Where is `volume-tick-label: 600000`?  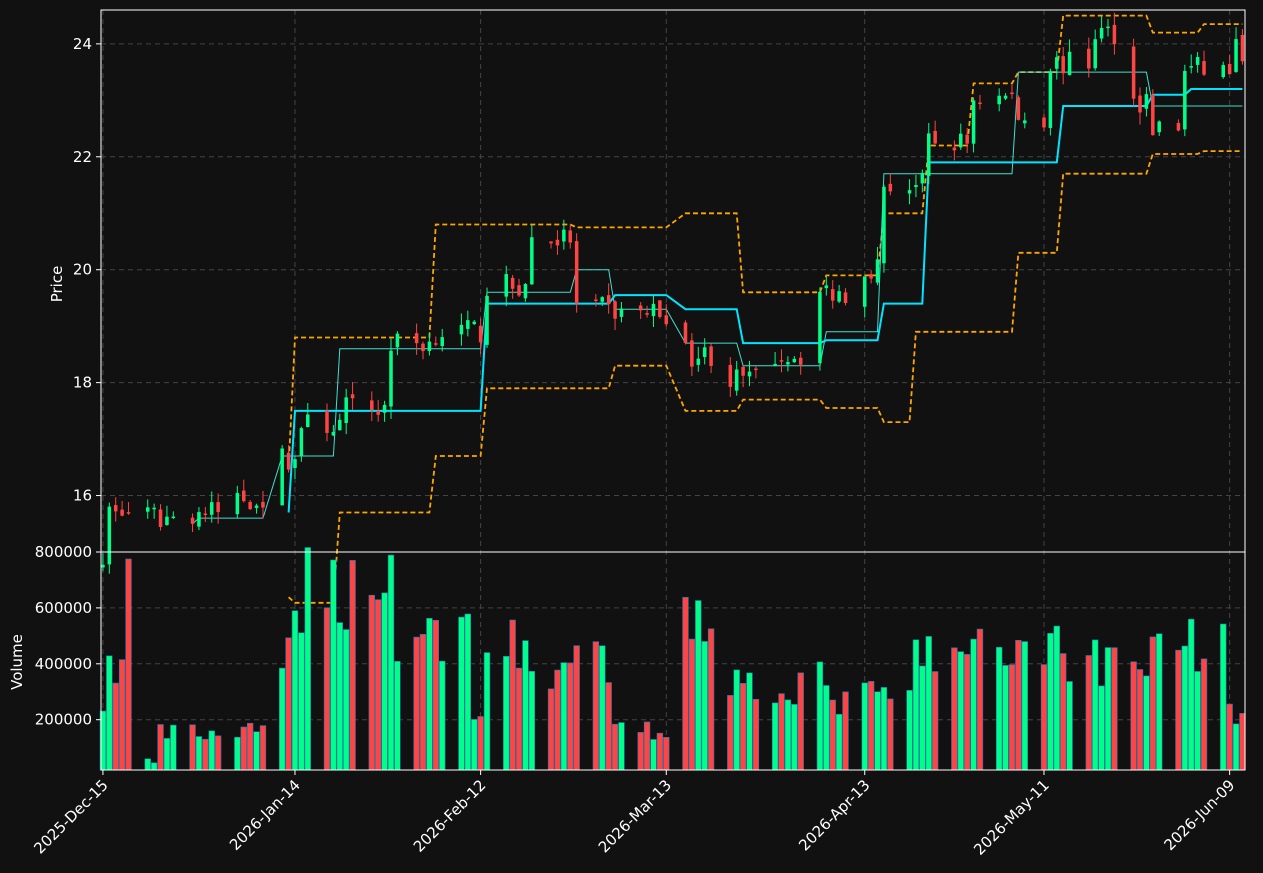 volume-tick-label: 600000 is located at coordinates (63, 608).